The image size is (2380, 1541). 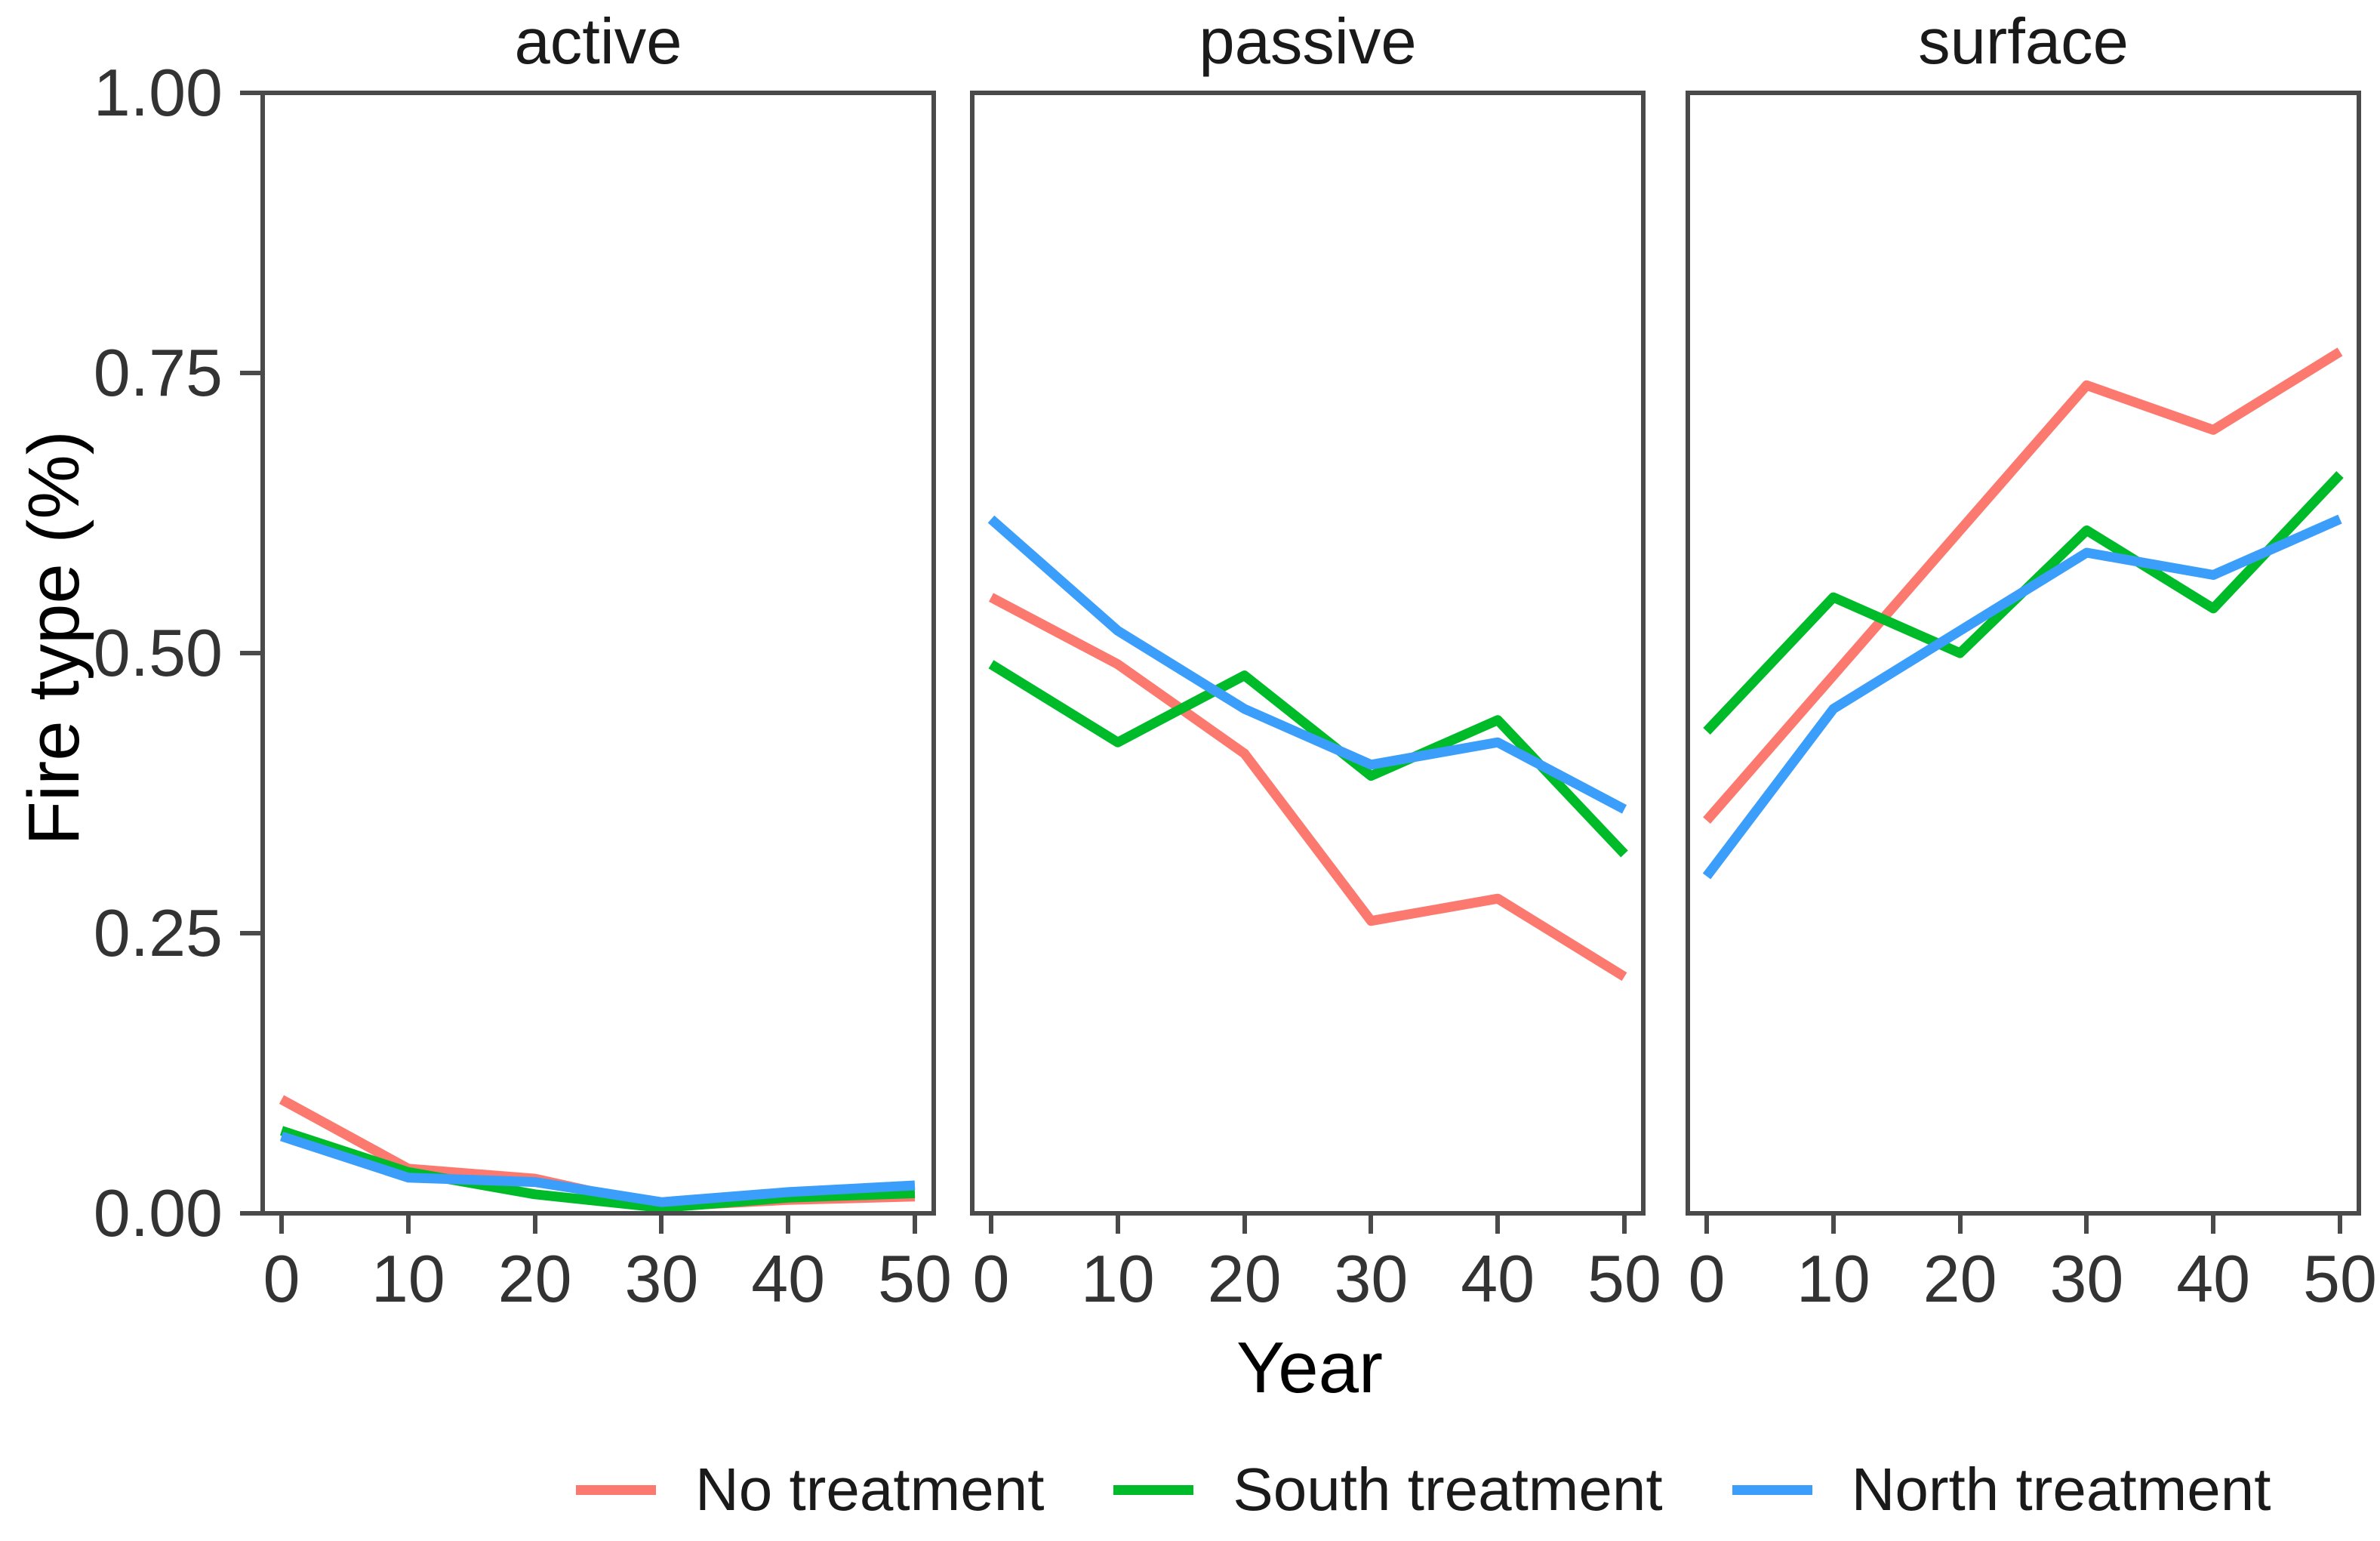 I want to click on x-axis-title: Year, so click(x=1309, y=1367).